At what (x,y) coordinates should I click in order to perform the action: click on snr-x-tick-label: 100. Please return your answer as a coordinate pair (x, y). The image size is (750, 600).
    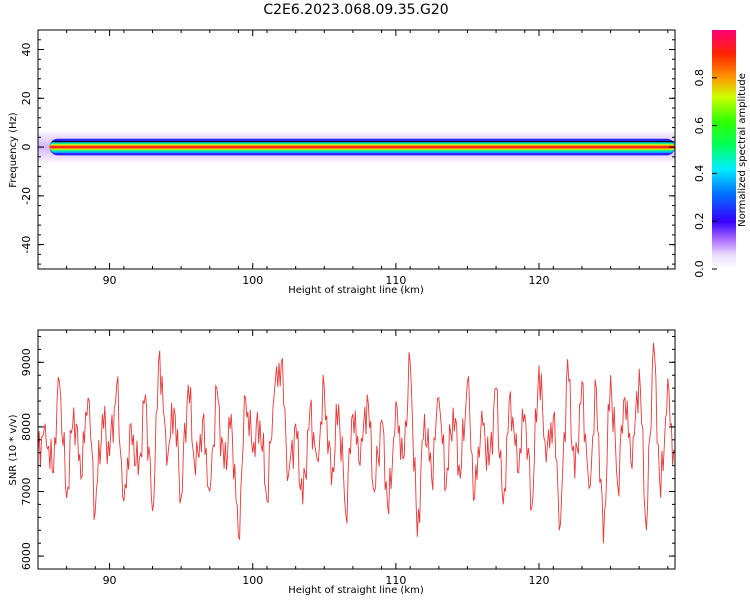
    Looking at the image, I should click on (252, 580).